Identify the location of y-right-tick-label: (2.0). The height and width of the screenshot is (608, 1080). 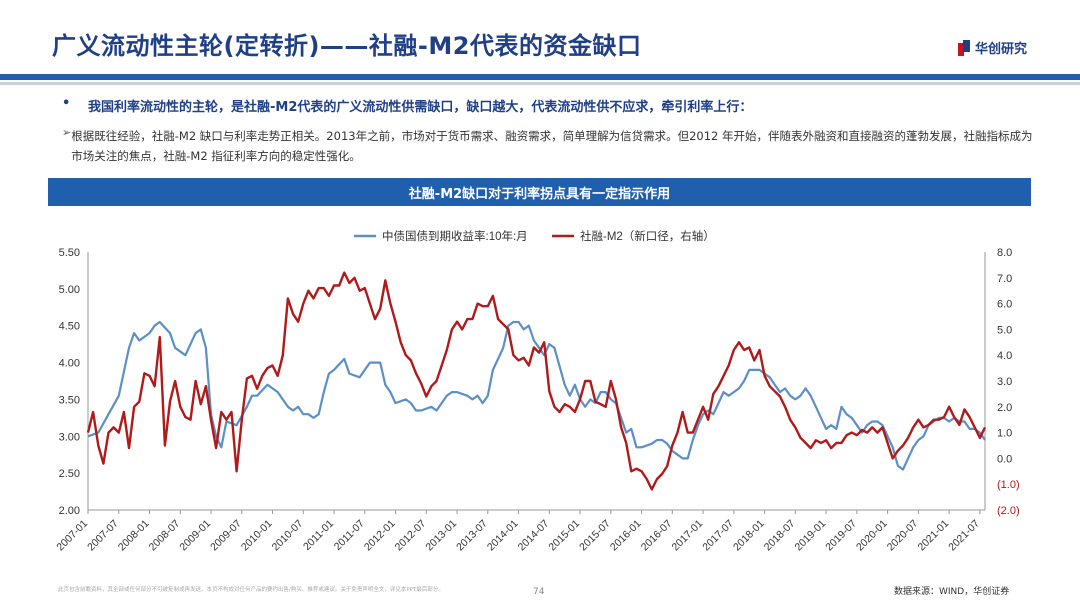
(1008, 511).